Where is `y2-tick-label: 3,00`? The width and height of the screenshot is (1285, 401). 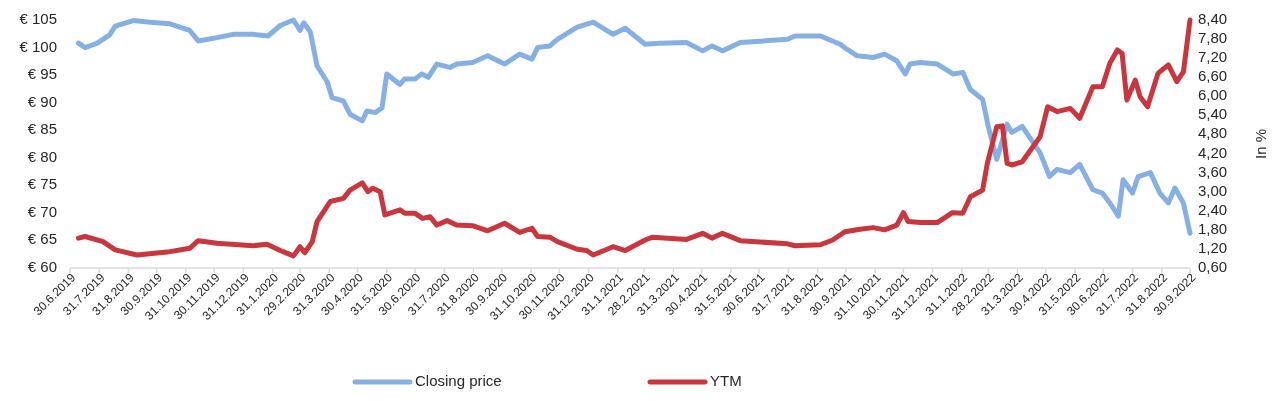 y2-tick-label: 3,00 is located at coordinates (1213, 190).